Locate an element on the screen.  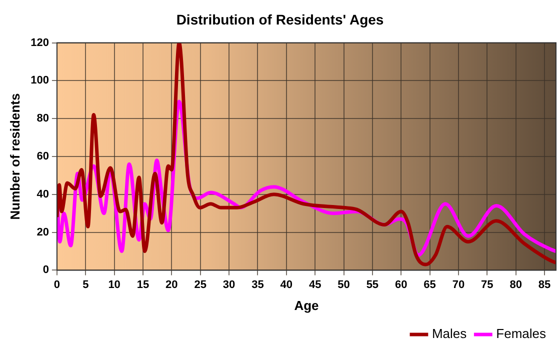
x-tick-label: 35 is located at coordinates (258, 284).